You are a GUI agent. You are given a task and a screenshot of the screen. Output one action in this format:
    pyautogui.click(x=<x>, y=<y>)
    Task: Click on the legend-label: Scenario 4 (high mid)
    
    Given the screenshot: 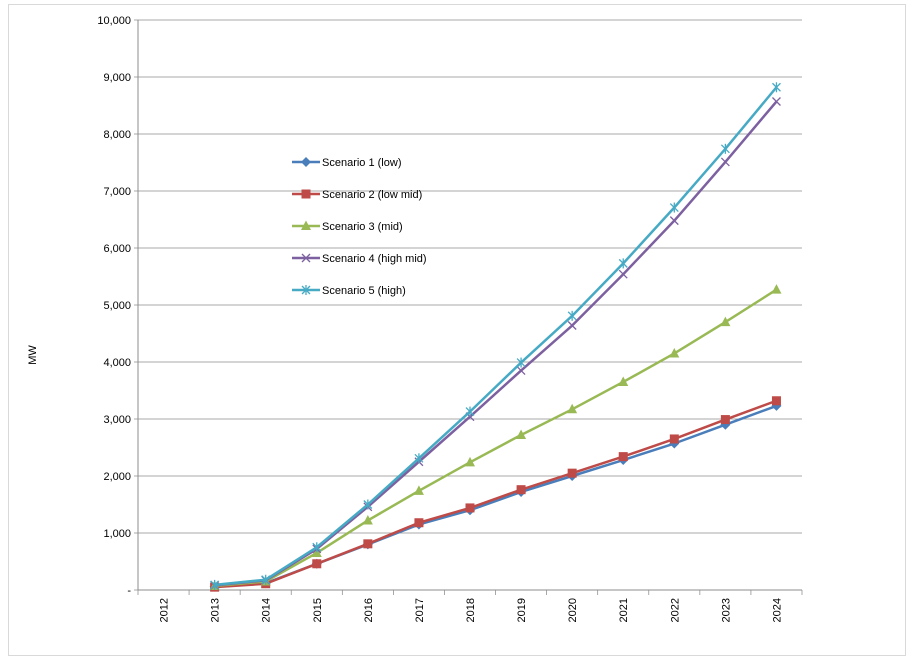 What is the action you would take?
    pyautogui.click(x=374, y=259)
    